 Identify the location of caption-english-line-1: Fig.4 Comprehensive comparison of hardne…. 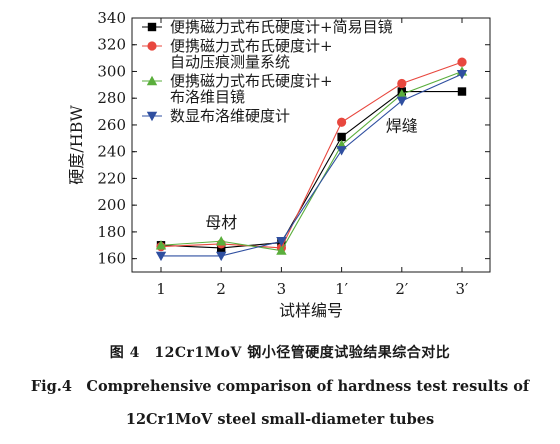
(280, 386).